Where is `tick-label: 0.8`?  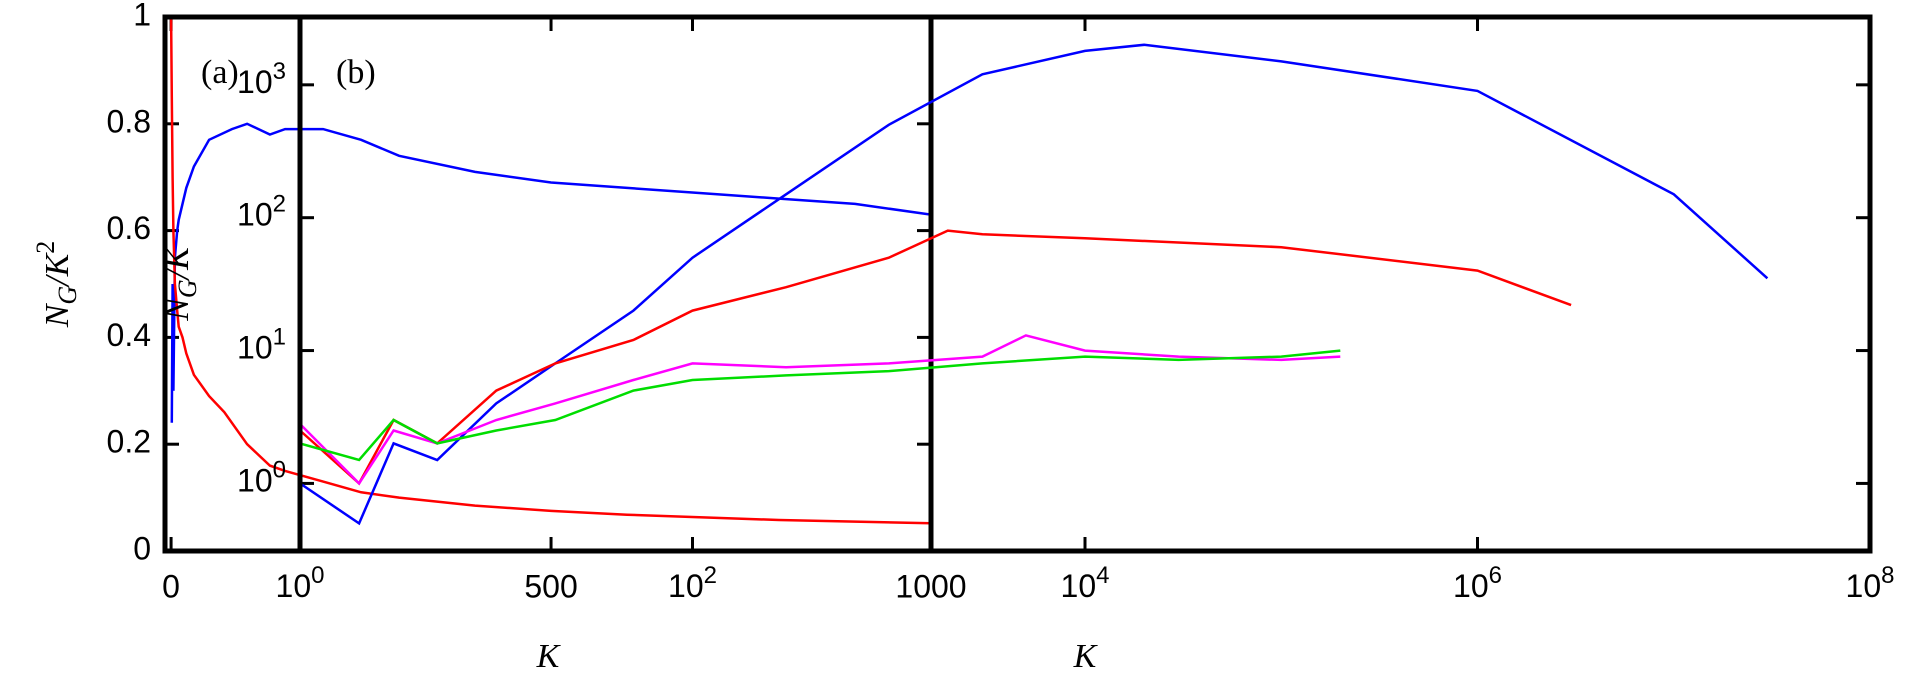
tick-label: 0.8 is located at coordinates (129, 121).